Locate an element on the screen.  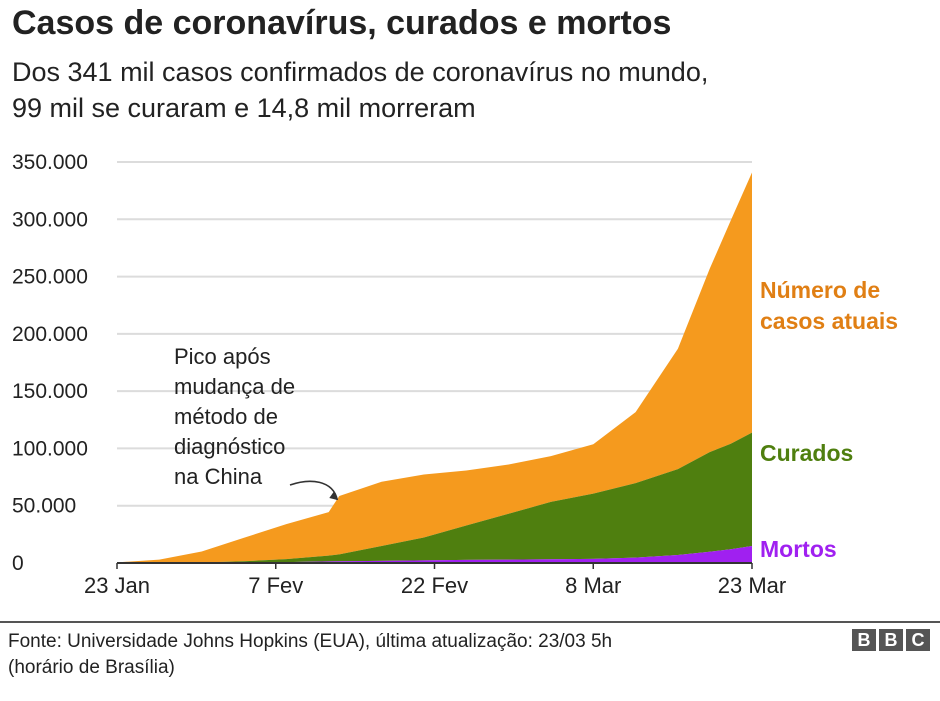
y-tick-label: 150.000 is located at coordinates (50, 391).